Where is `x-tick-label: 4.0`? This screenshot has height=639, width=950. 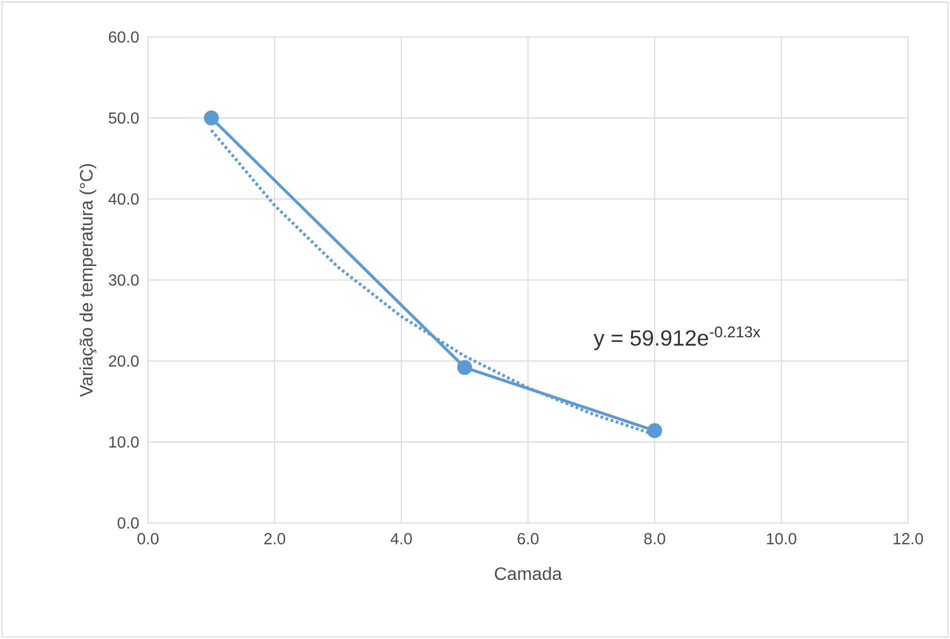
x-tick-label: 4.0 is located at coordinates (401, 538).